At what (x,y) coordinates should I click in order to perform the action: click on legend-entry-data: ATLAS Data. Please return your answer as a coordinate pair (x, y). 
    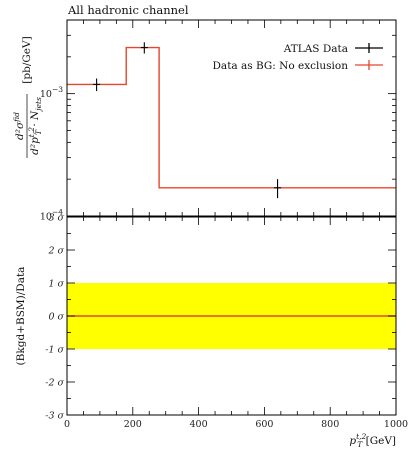
    Looking at the image, I should click on (333, 49).